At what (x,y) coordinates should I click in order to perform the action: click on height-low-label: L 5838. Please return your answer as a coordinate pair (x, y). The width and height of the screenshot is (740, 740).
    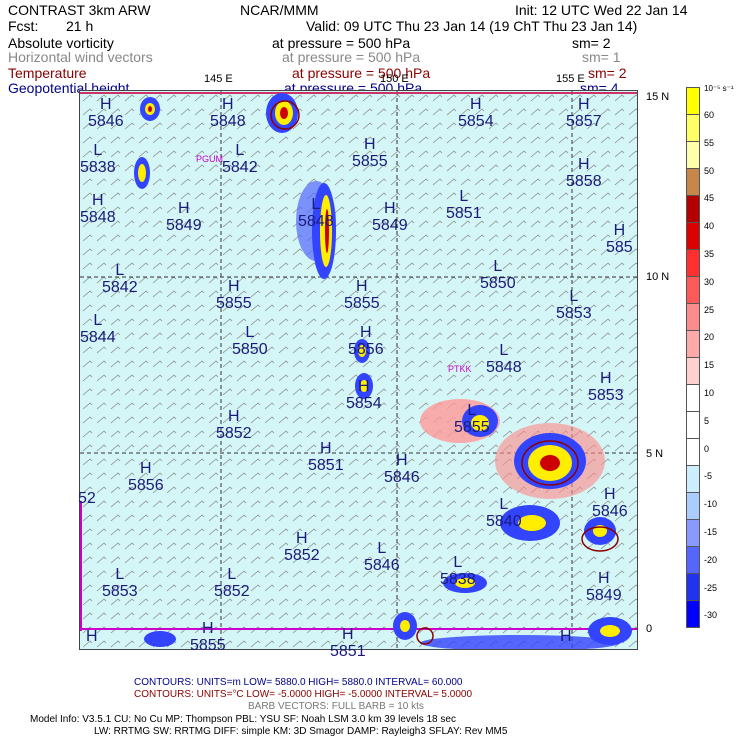
    Looking at the image, I should click on (98, 159).